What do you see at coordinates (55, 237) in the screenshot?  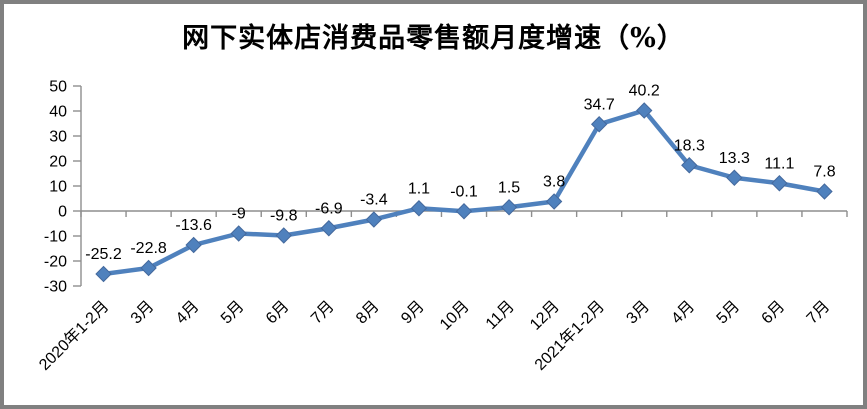 I see `y-tick-label: -10` at bounding box center [55, 237].